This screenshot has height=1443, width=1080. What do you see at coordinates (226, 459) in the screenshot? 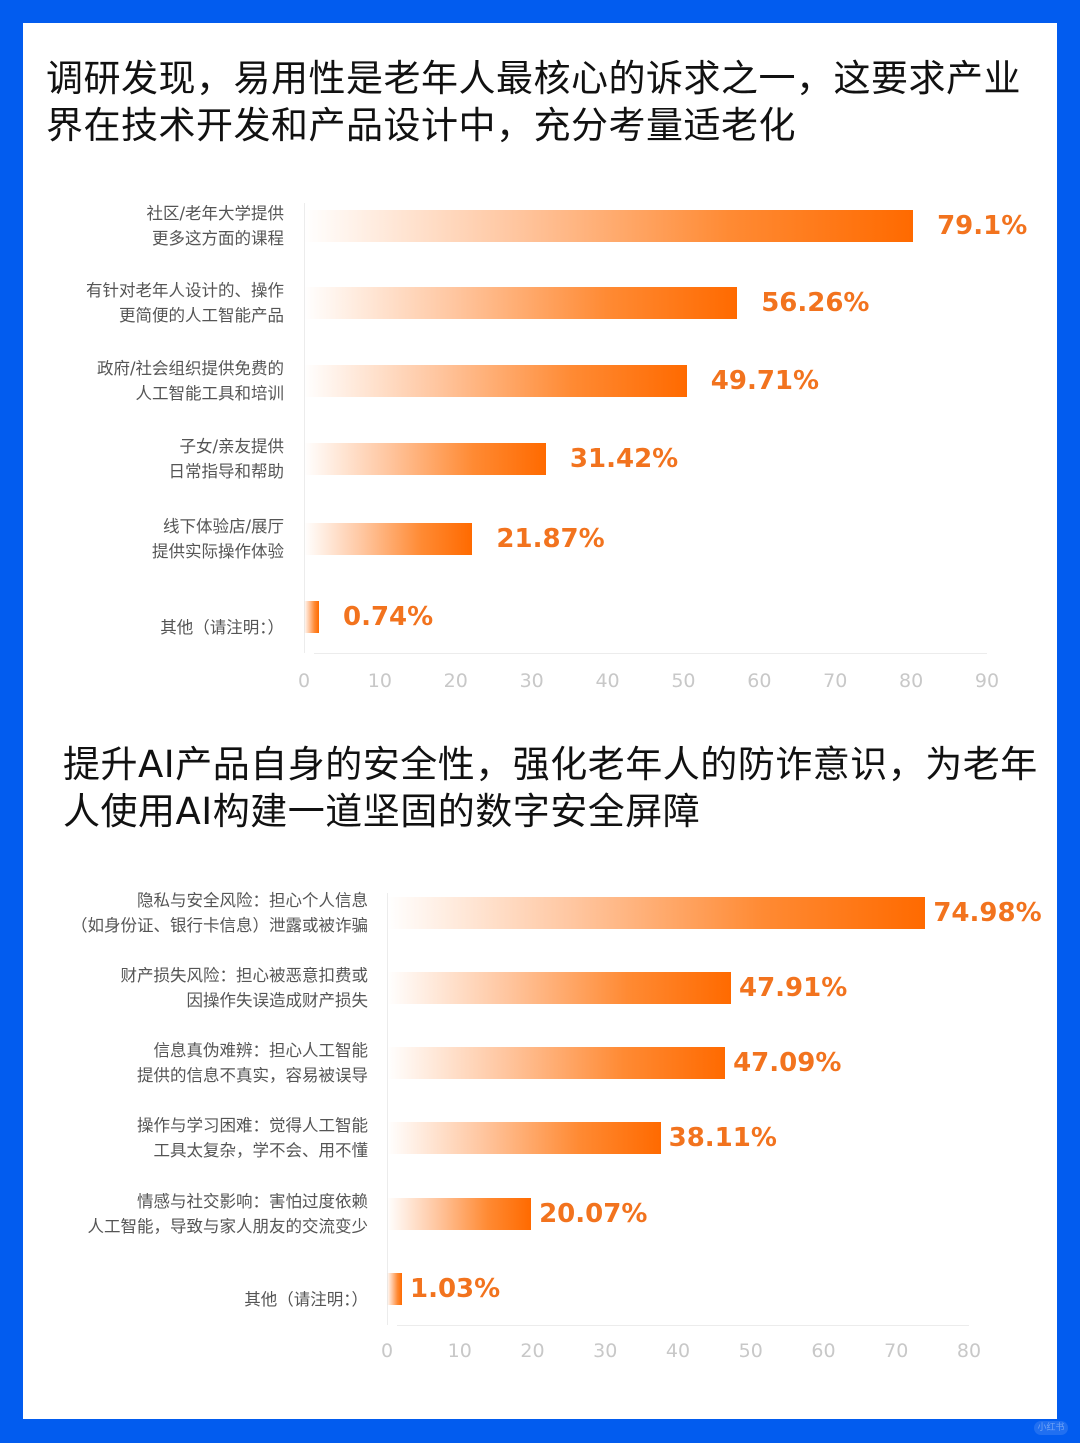
I see `category-label: 子女/亲友提供 日常指导和帮助` at bounding box center [226, 459].